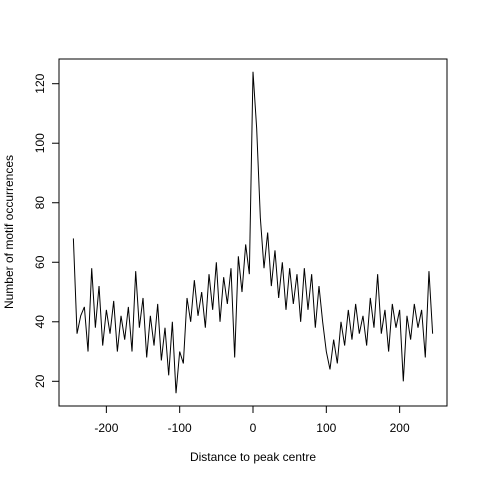 The height and width of the screenshot is (480, 480). I want to click on y-tick-label: 80, so click(40, 203).